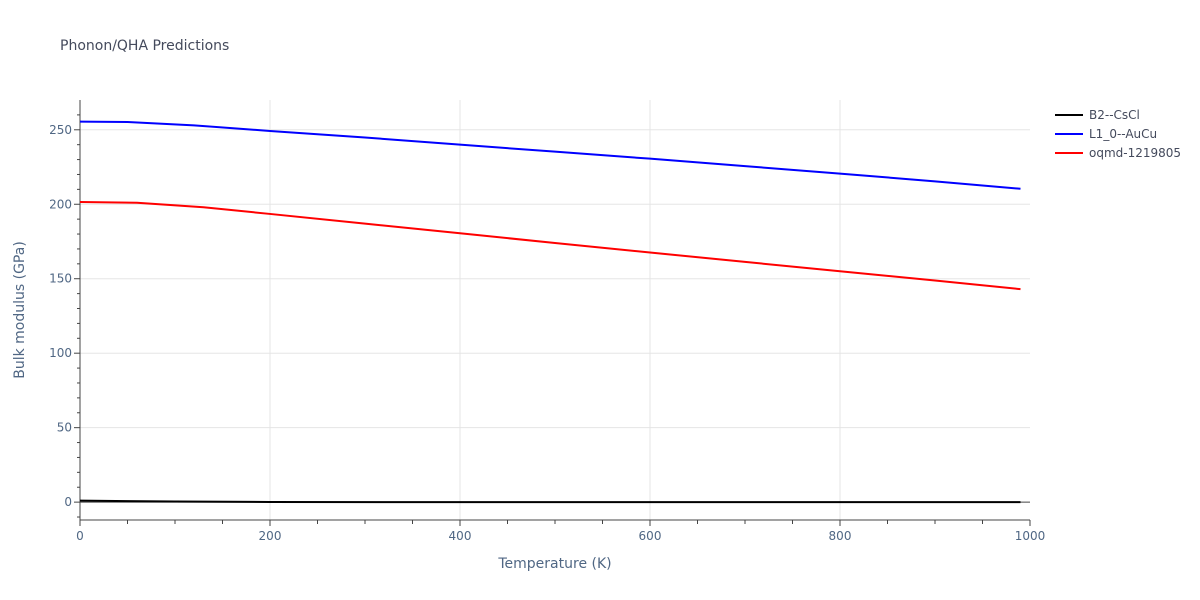 The height and width of the screenshot is (600, 1200). What do you see at coordinates (64, 428) in the screenshot?
I see `y-tick-label: 50` at bounding box center [64, 428].